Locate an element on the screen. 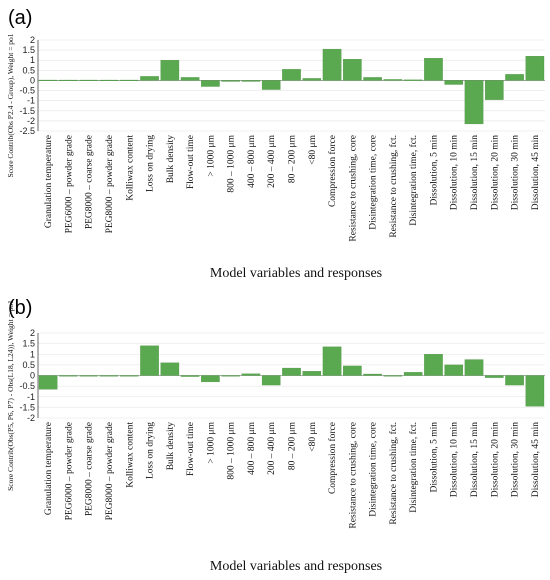 The width and height of the screenshot is (550, 580). panel-label-a: (a) is located at coordinates (20, 18).